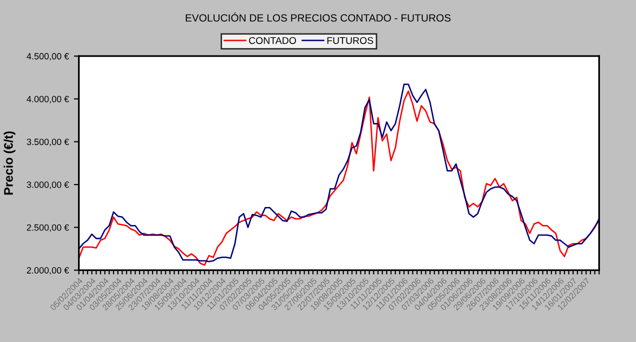  Describe the element at coordinates (48, 185) in the screenshot. I see `y-tick-label: 3.000,00 €` at that location.